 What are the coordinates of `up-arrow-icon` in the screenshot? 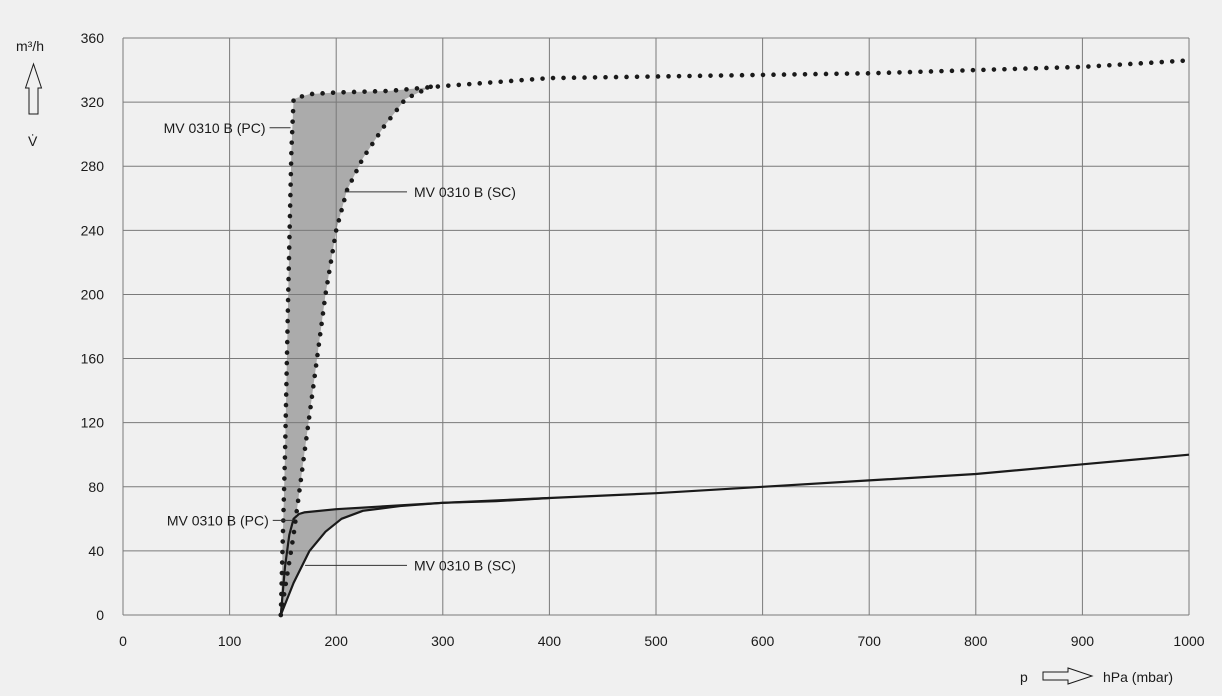 It's located at (33, 88).